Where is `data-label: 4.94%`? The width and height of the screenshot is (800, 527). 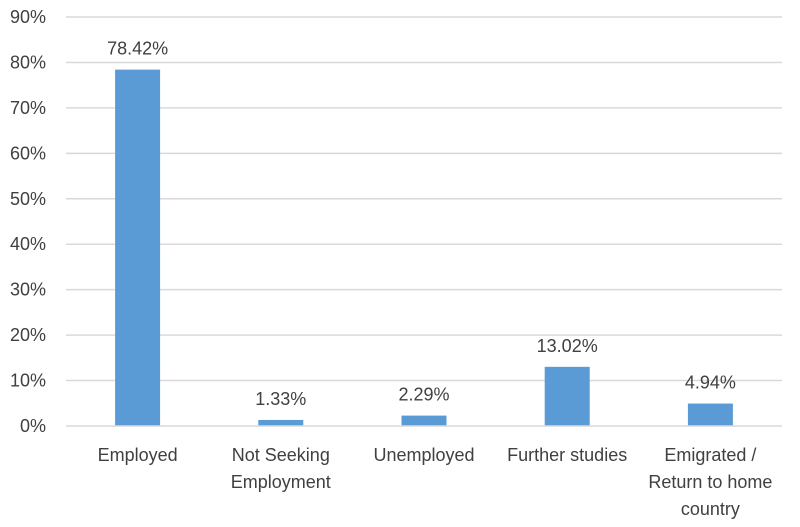 data-label: 4.94% is located at coordinates (710, 383).